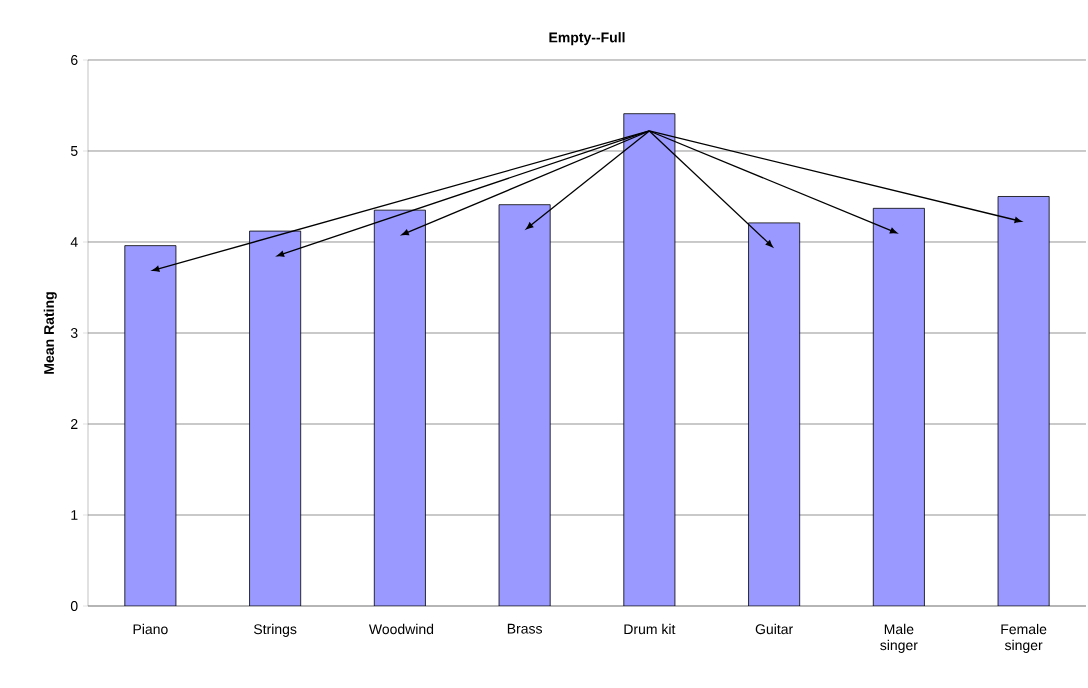 This screenshot has width=1088, height=688. What do you see at coordinates (774, 629) in the screenshot?
I see `x-tick-label: Guitar` at bounding box center [774, 629].